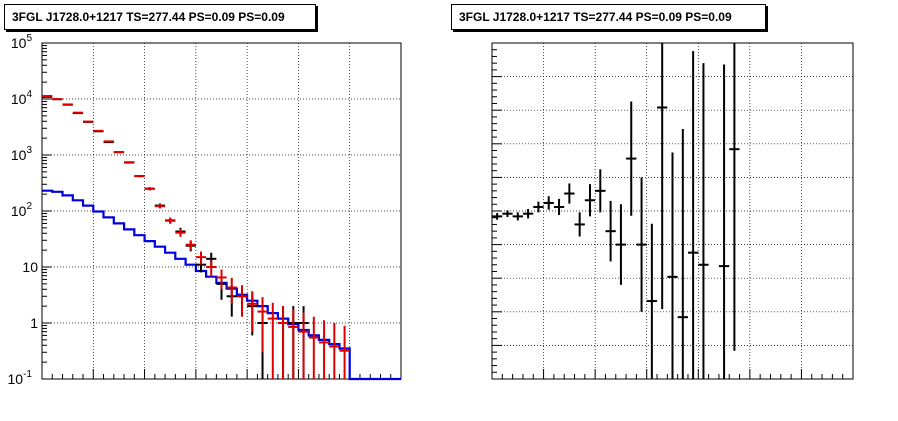 Image resolution: width=898 pixels, height=421 pixels. I want to click on y-tick-label-exponent: -1, so click(27, 374).